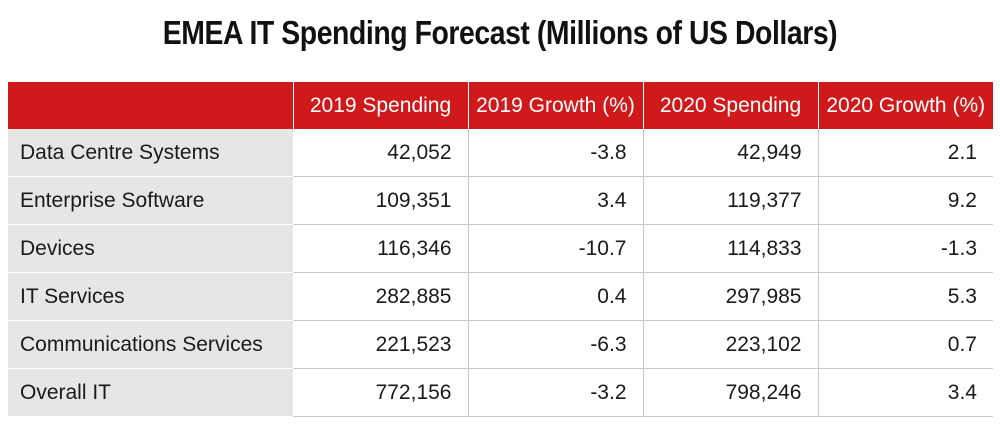  I want to click on cell-2019-growth: 3.4, so click(556, 200).